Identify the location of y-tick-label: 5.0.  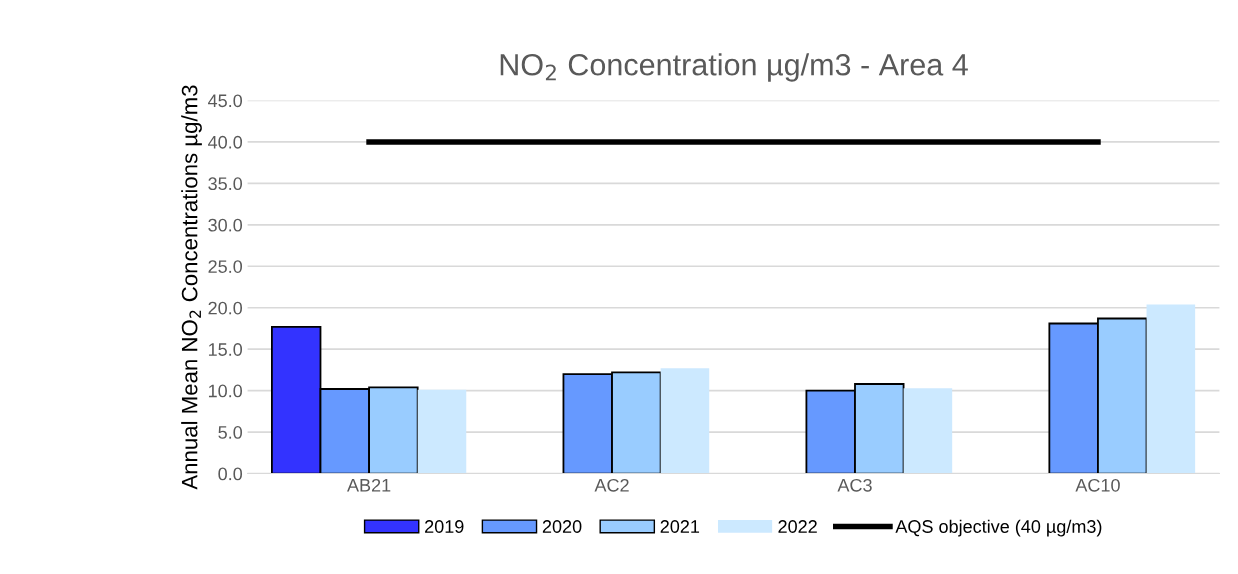
(230, 432).